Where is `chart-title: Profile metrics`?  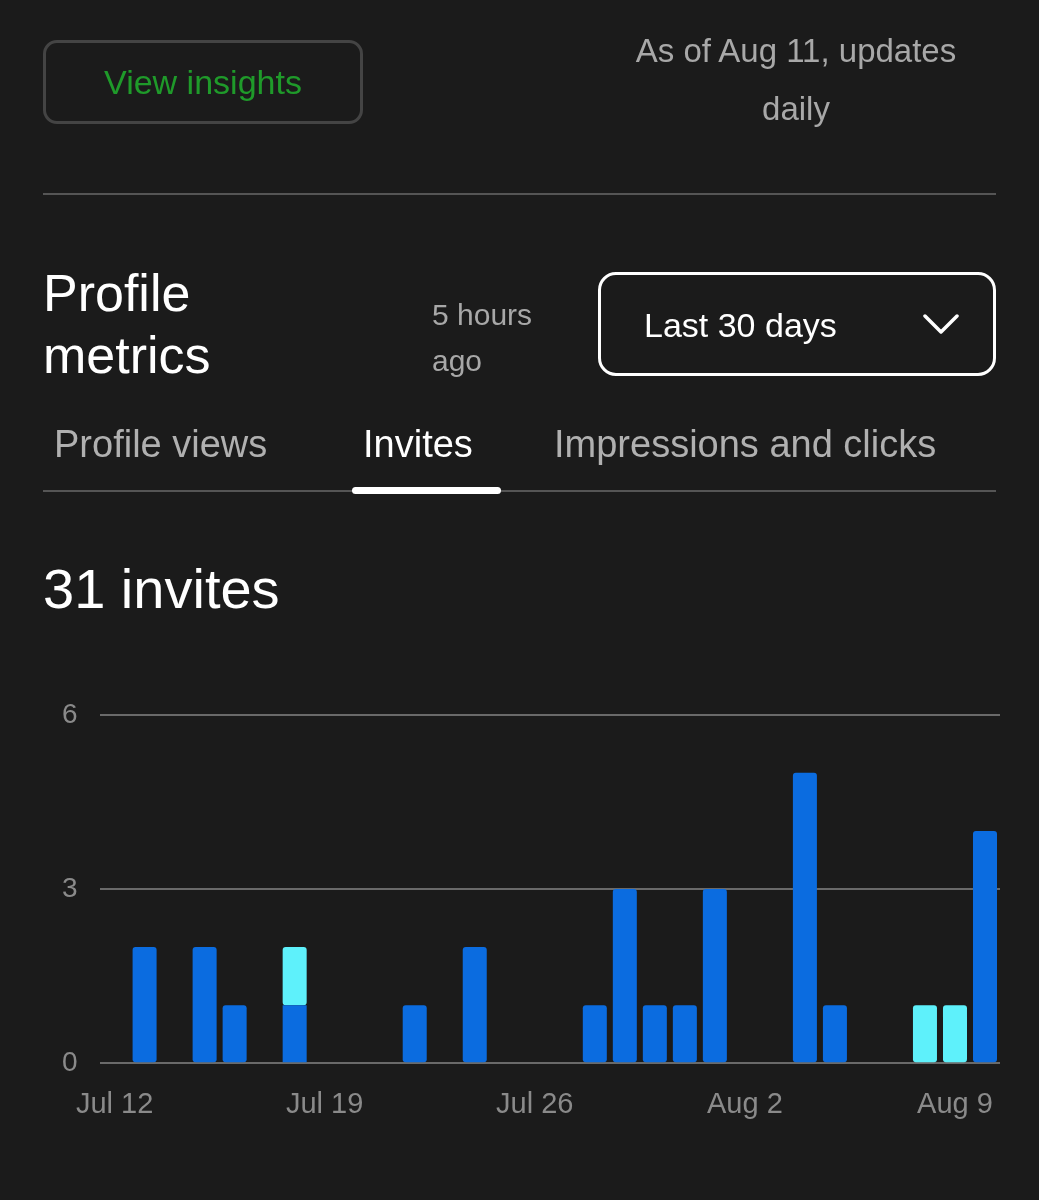 chart-title: Profile metrics is located at coordinates (127, 324).